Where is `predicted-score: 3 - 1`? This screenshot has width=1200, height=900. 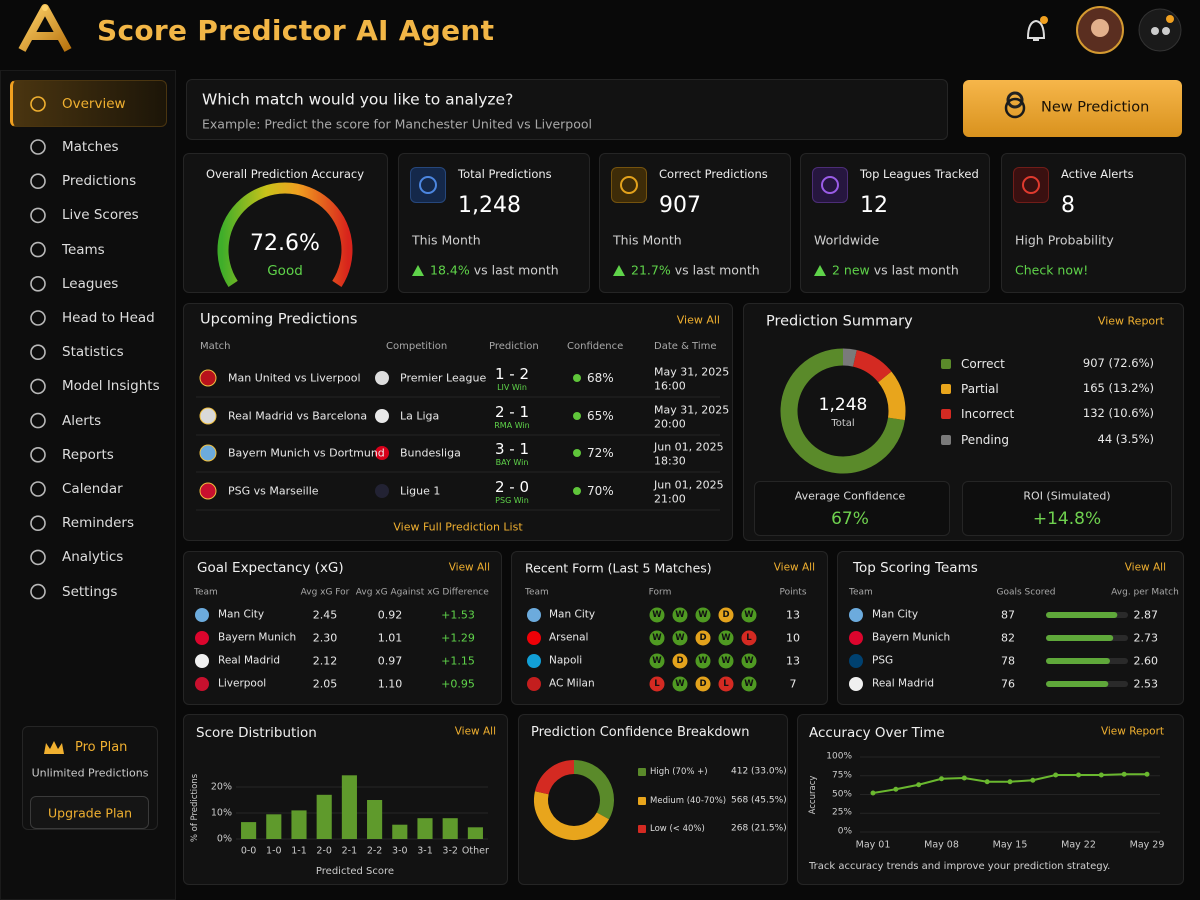 predicted-score: 3 - 1 is located at coordinates (512, 449).